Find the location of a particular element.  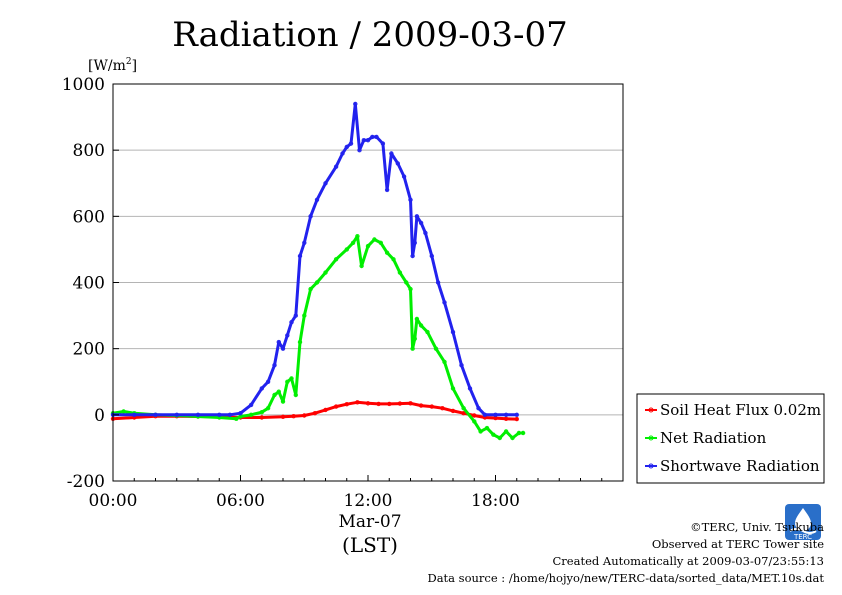

y-tick-label: 600 is located at coordinates (89, 217).